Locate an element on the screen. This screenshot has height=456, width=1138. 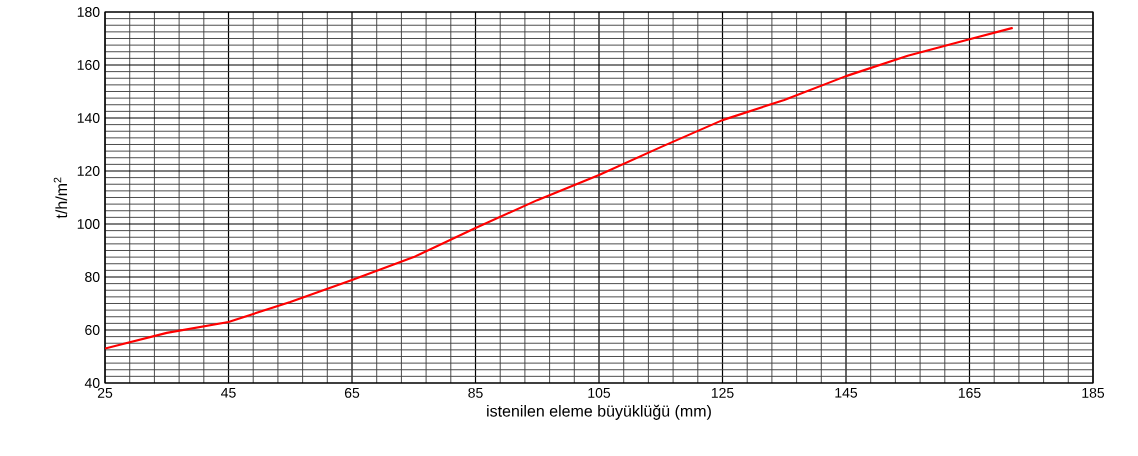
x-tick-label: 165 is located at coordinates (969, 392).